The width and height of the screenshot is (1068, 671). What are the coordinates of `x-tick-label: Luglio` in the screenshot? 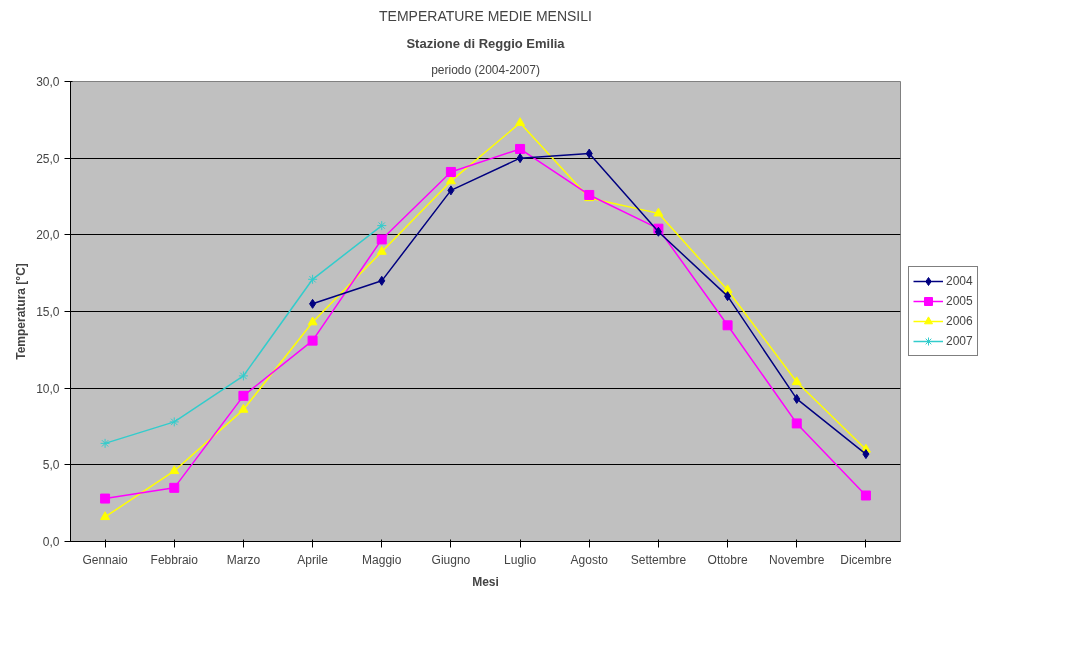 It's located at (520, 559).